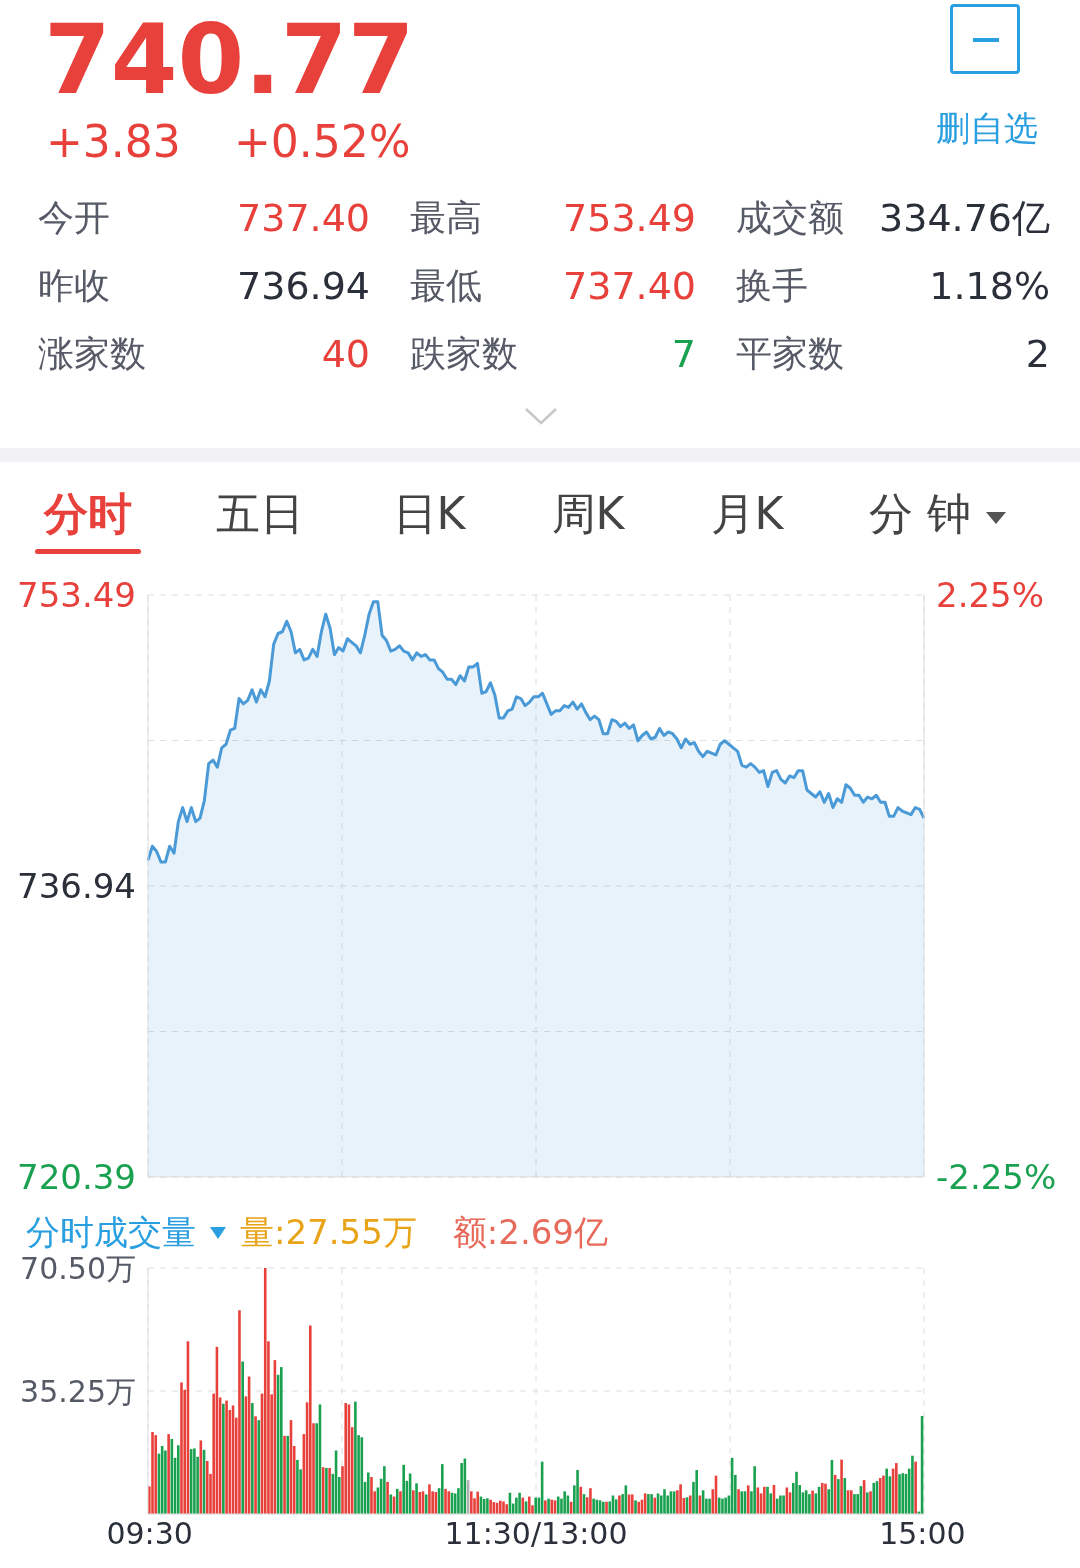  I want to click on x-tick-label: 15:00, so click(922, 1533).